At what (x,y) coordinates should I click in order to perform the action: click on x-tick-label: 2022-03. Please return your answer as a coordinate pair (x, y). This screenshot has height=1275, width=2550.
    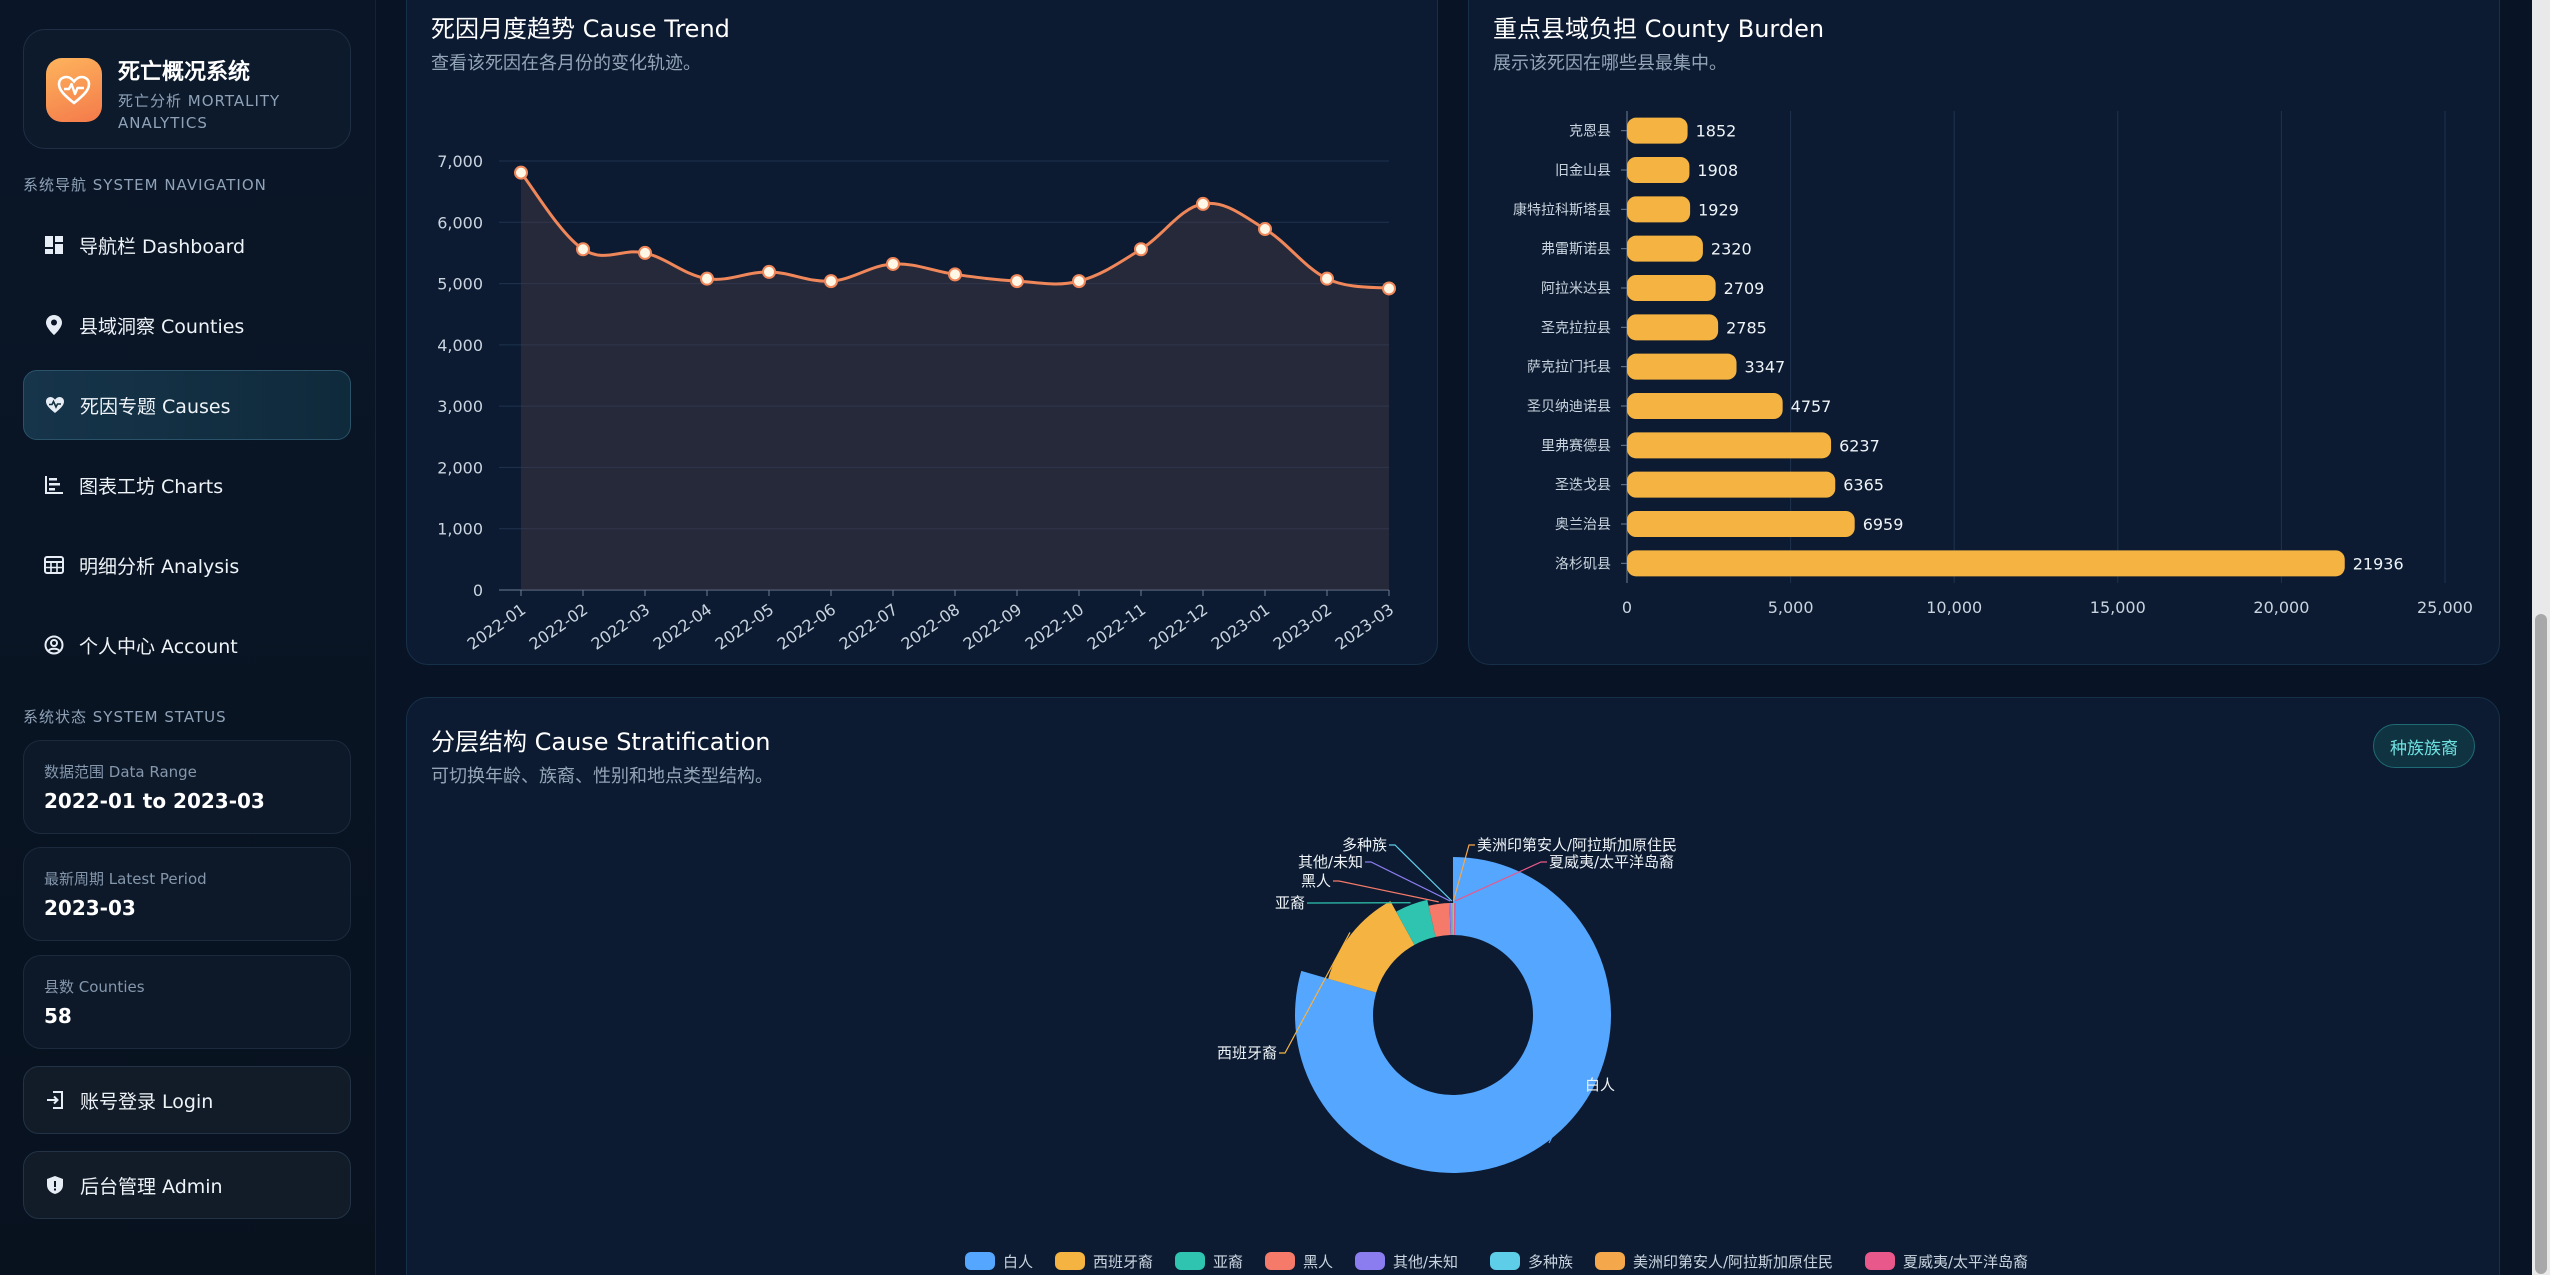
    Looking at the image, I should click on (621, 627).